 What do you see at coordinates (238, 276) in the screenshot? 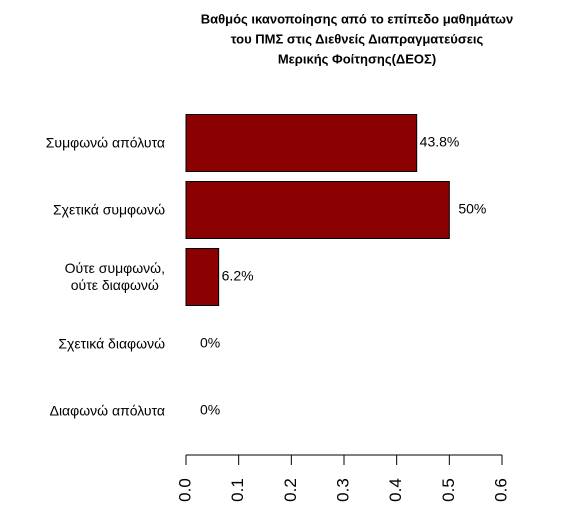
I see `value-label: 6.2%` at bounding box center [238, 276].